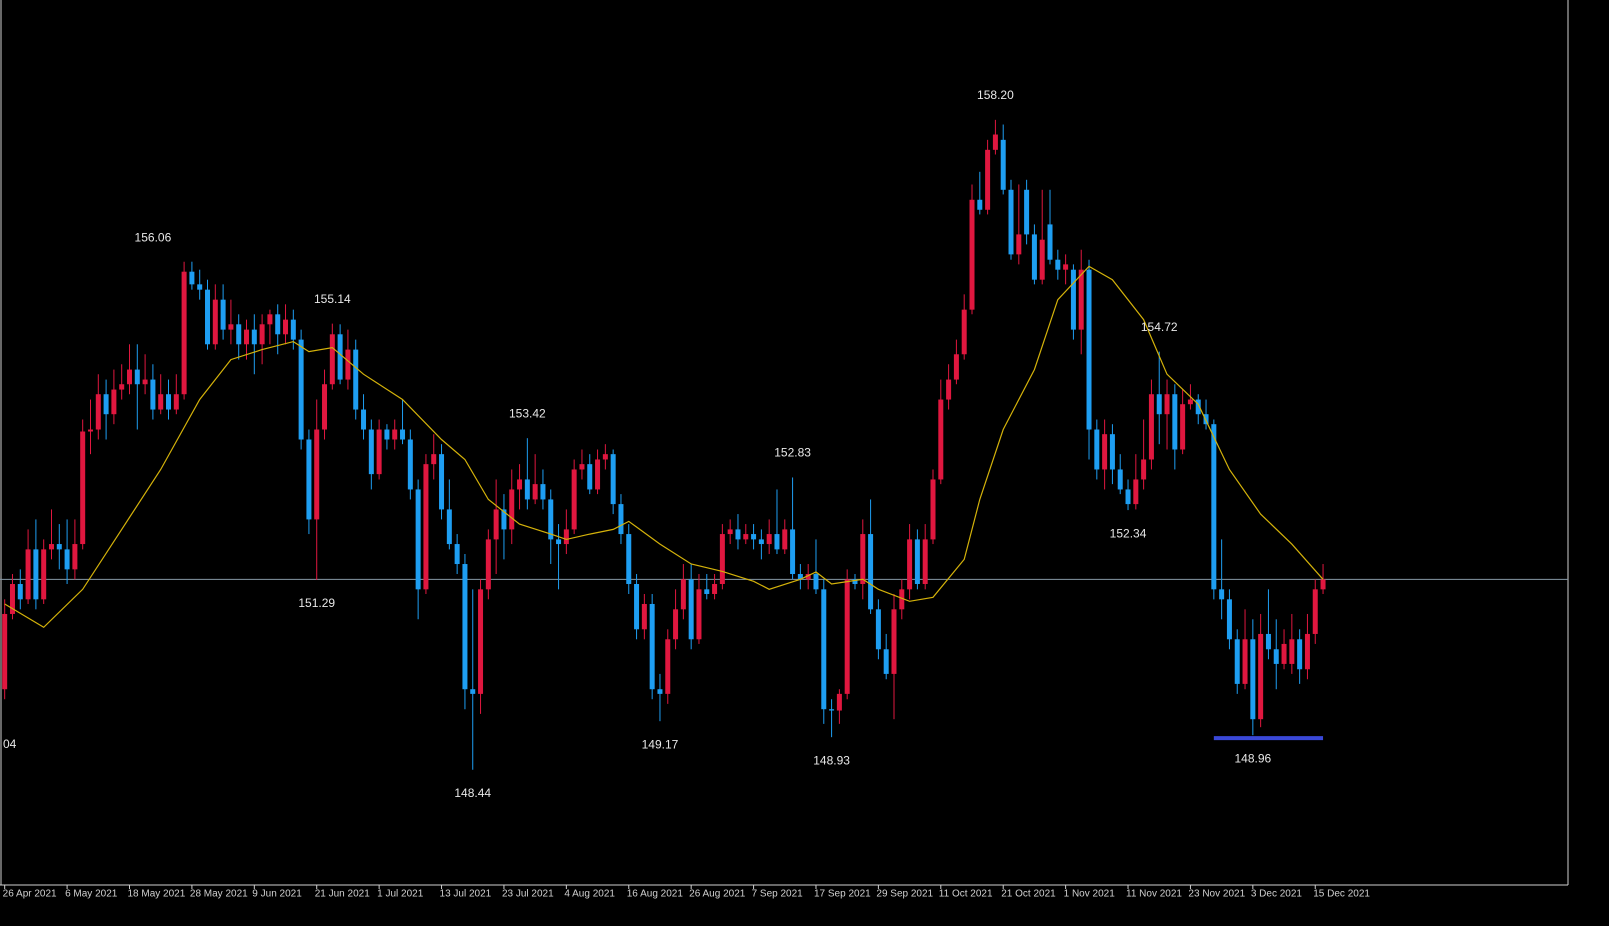  Describe the element at coordinates (589, 894) in the screenshot. I see `x-tick-label: 4 Aug 2021` at that location.